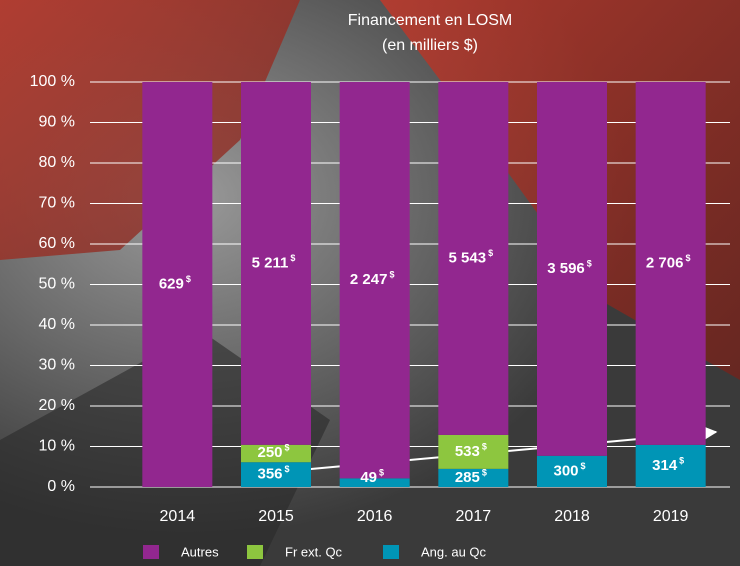 The image size is (740, 566). I want to click on x-tick-label: 2017, so click(474, 516).